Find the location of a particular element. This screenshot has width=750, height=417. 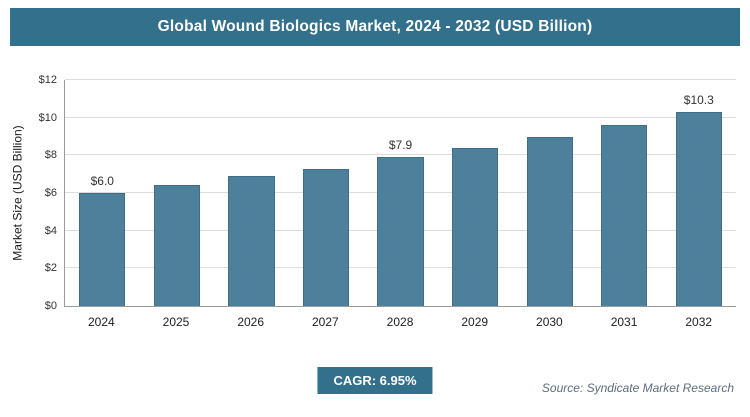

cagr-badge: CAGR: 6.95% is located at coordinates (375, 380).